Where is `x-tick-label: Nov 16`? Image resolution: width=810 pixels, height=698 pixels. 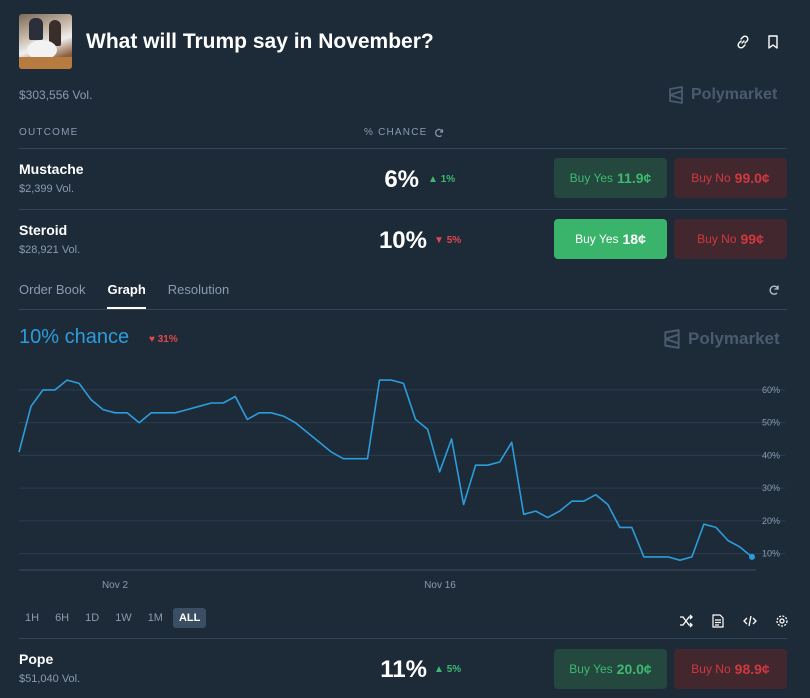
x-tick-label: Nov 16 is located at coordinates (440, 585).